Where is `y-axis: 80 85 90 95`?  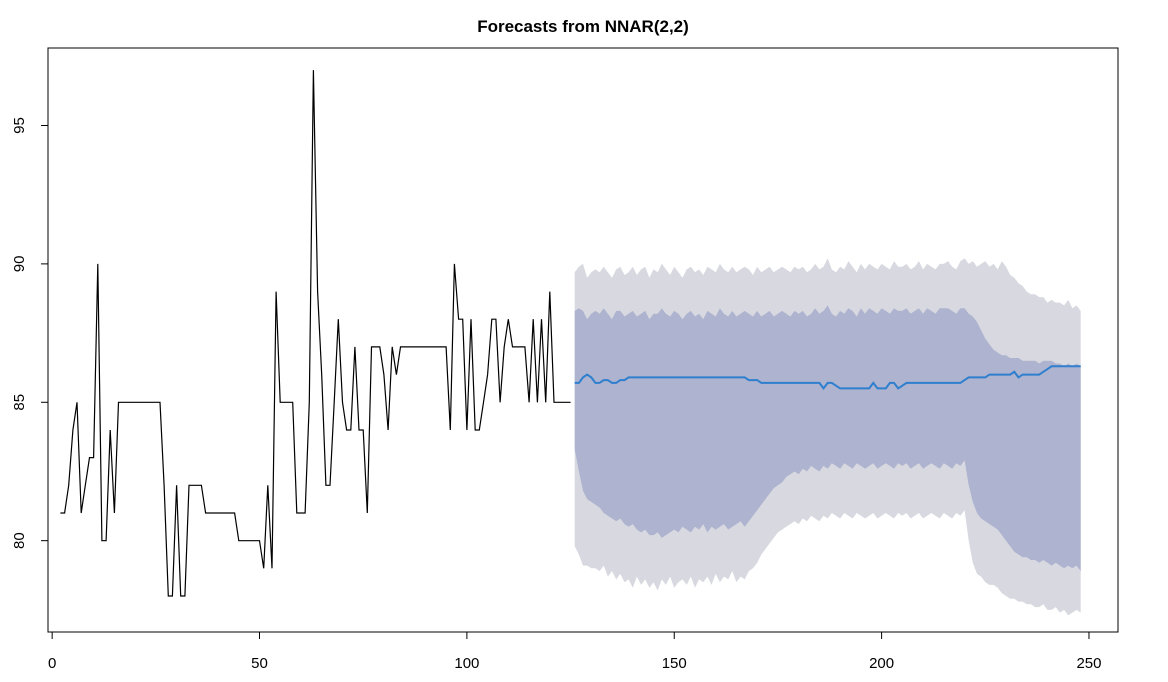
y-axis: 80 85 90 95 is located at coordinates (30, 333).